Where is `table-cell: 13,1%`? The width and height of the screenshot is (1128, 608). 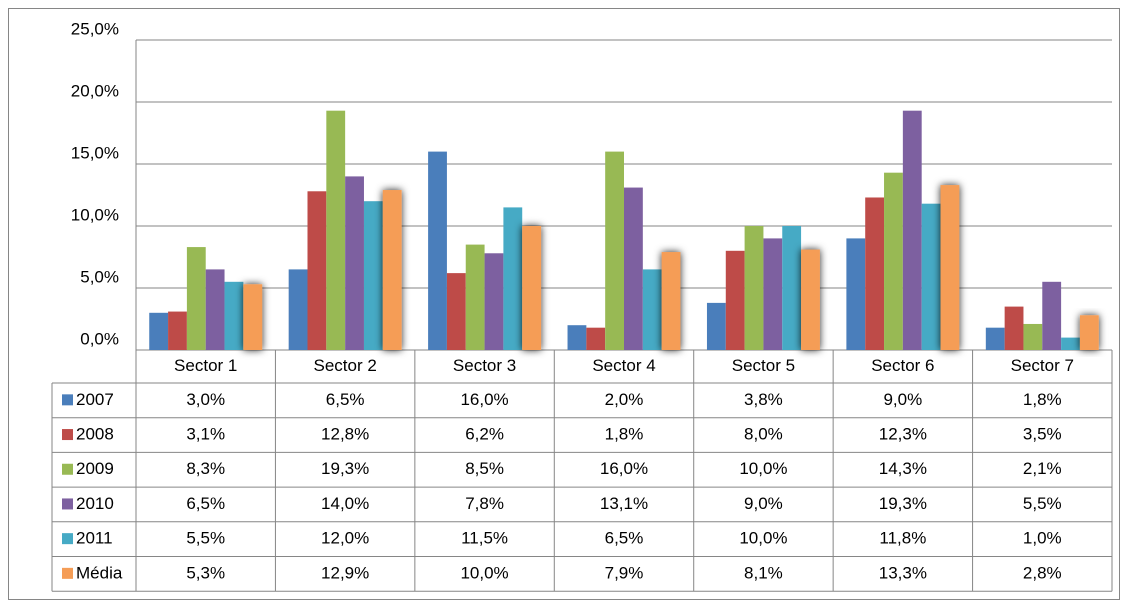 table-cell: 13,1% is located at coordinates (624, 503).